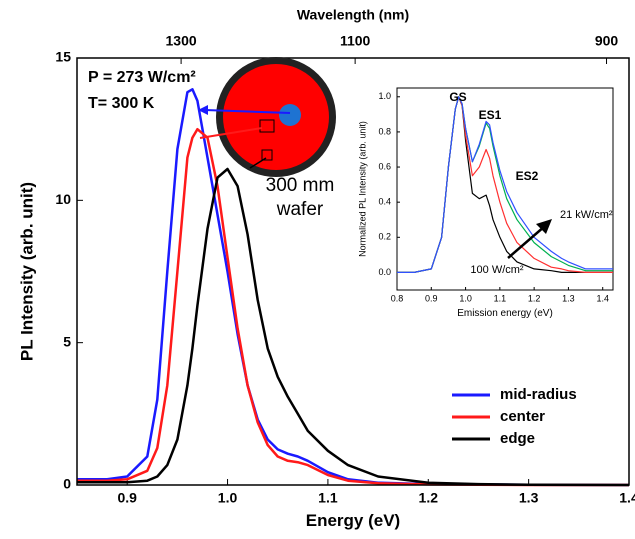 The width and height of the screenshot is (635, 539). What do you see at coordinates (607, 41) in the screenshot?
I see `x2-tick-label: 900` at bounding box center [607, 41].